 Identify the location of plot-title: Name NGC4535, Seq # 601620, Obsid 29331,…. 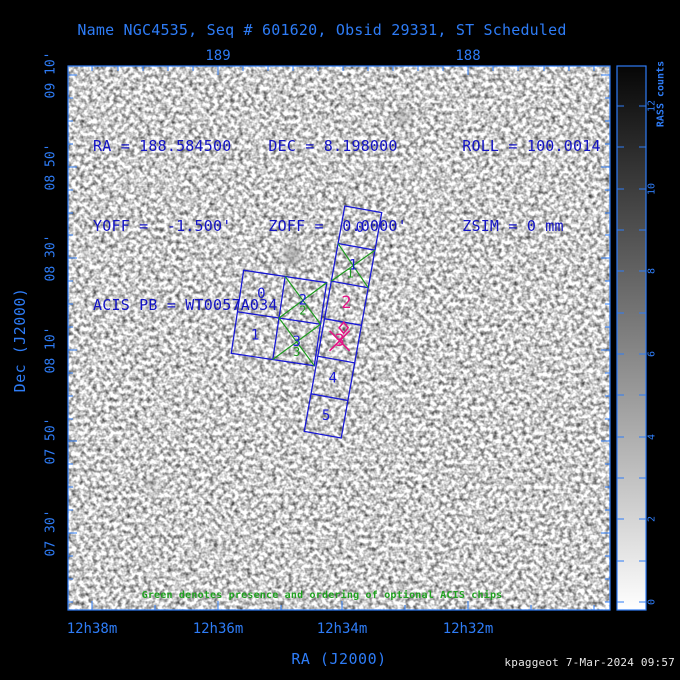
(322, 30).